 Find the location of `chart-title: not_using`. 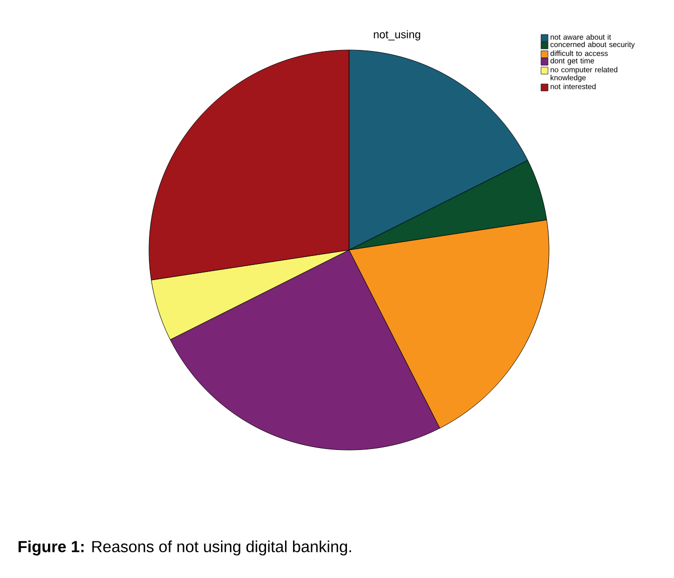

chart-title: not_using is located at coordinates (397, 35).